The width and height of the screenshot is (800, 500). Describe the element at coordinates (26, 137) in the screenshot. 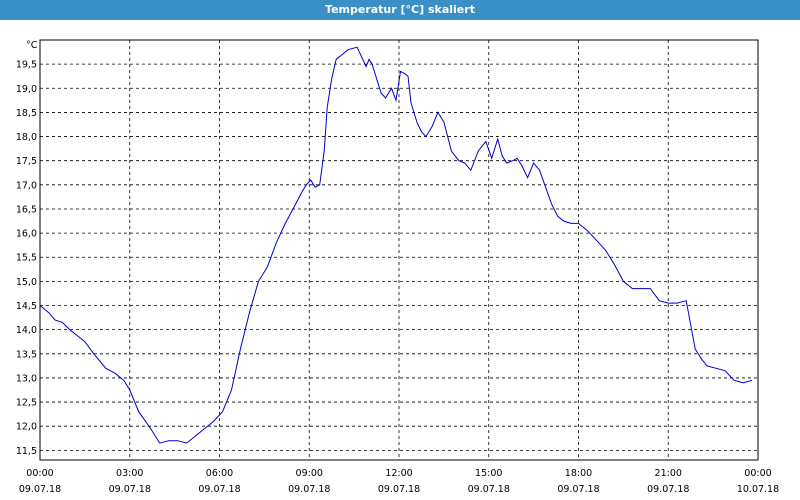

I see `y-tick-label: 18,0` at that location.